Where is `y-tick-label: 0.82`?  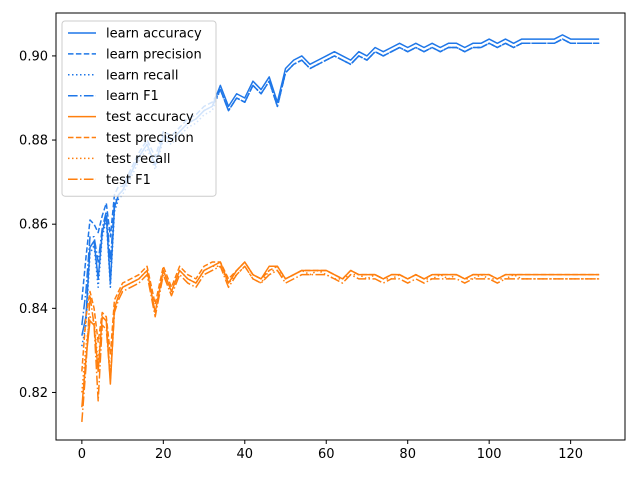
y-tick-label: 0.82 is located at coordinates (33, 393).